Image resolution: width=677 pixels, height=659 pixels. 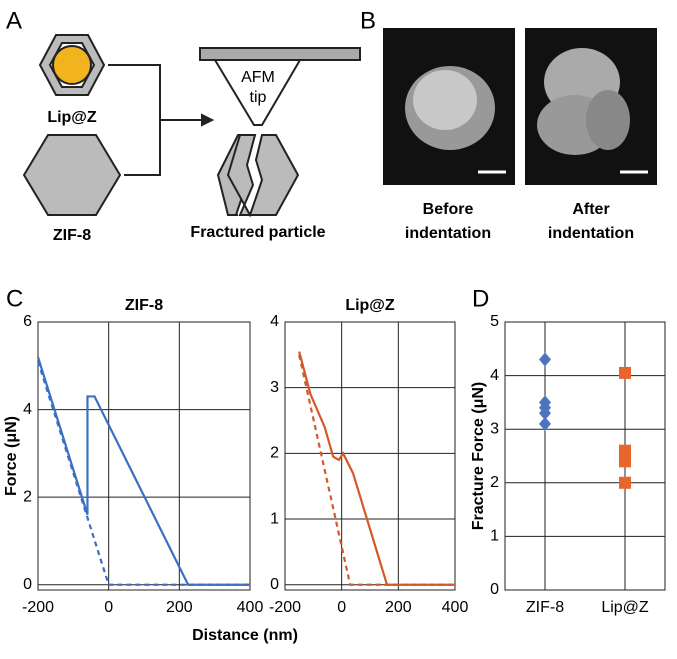 What do you see at coordinates (14, 20) in the screenshot?
I see `panel-label: A` at bounding box center [14, 20].